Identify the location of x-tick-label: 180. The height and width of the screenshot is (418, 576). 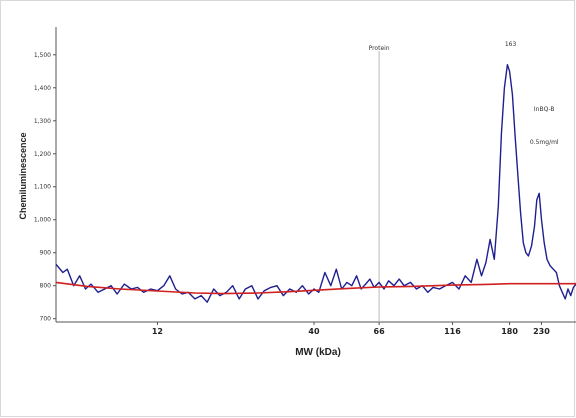
(509, 331).